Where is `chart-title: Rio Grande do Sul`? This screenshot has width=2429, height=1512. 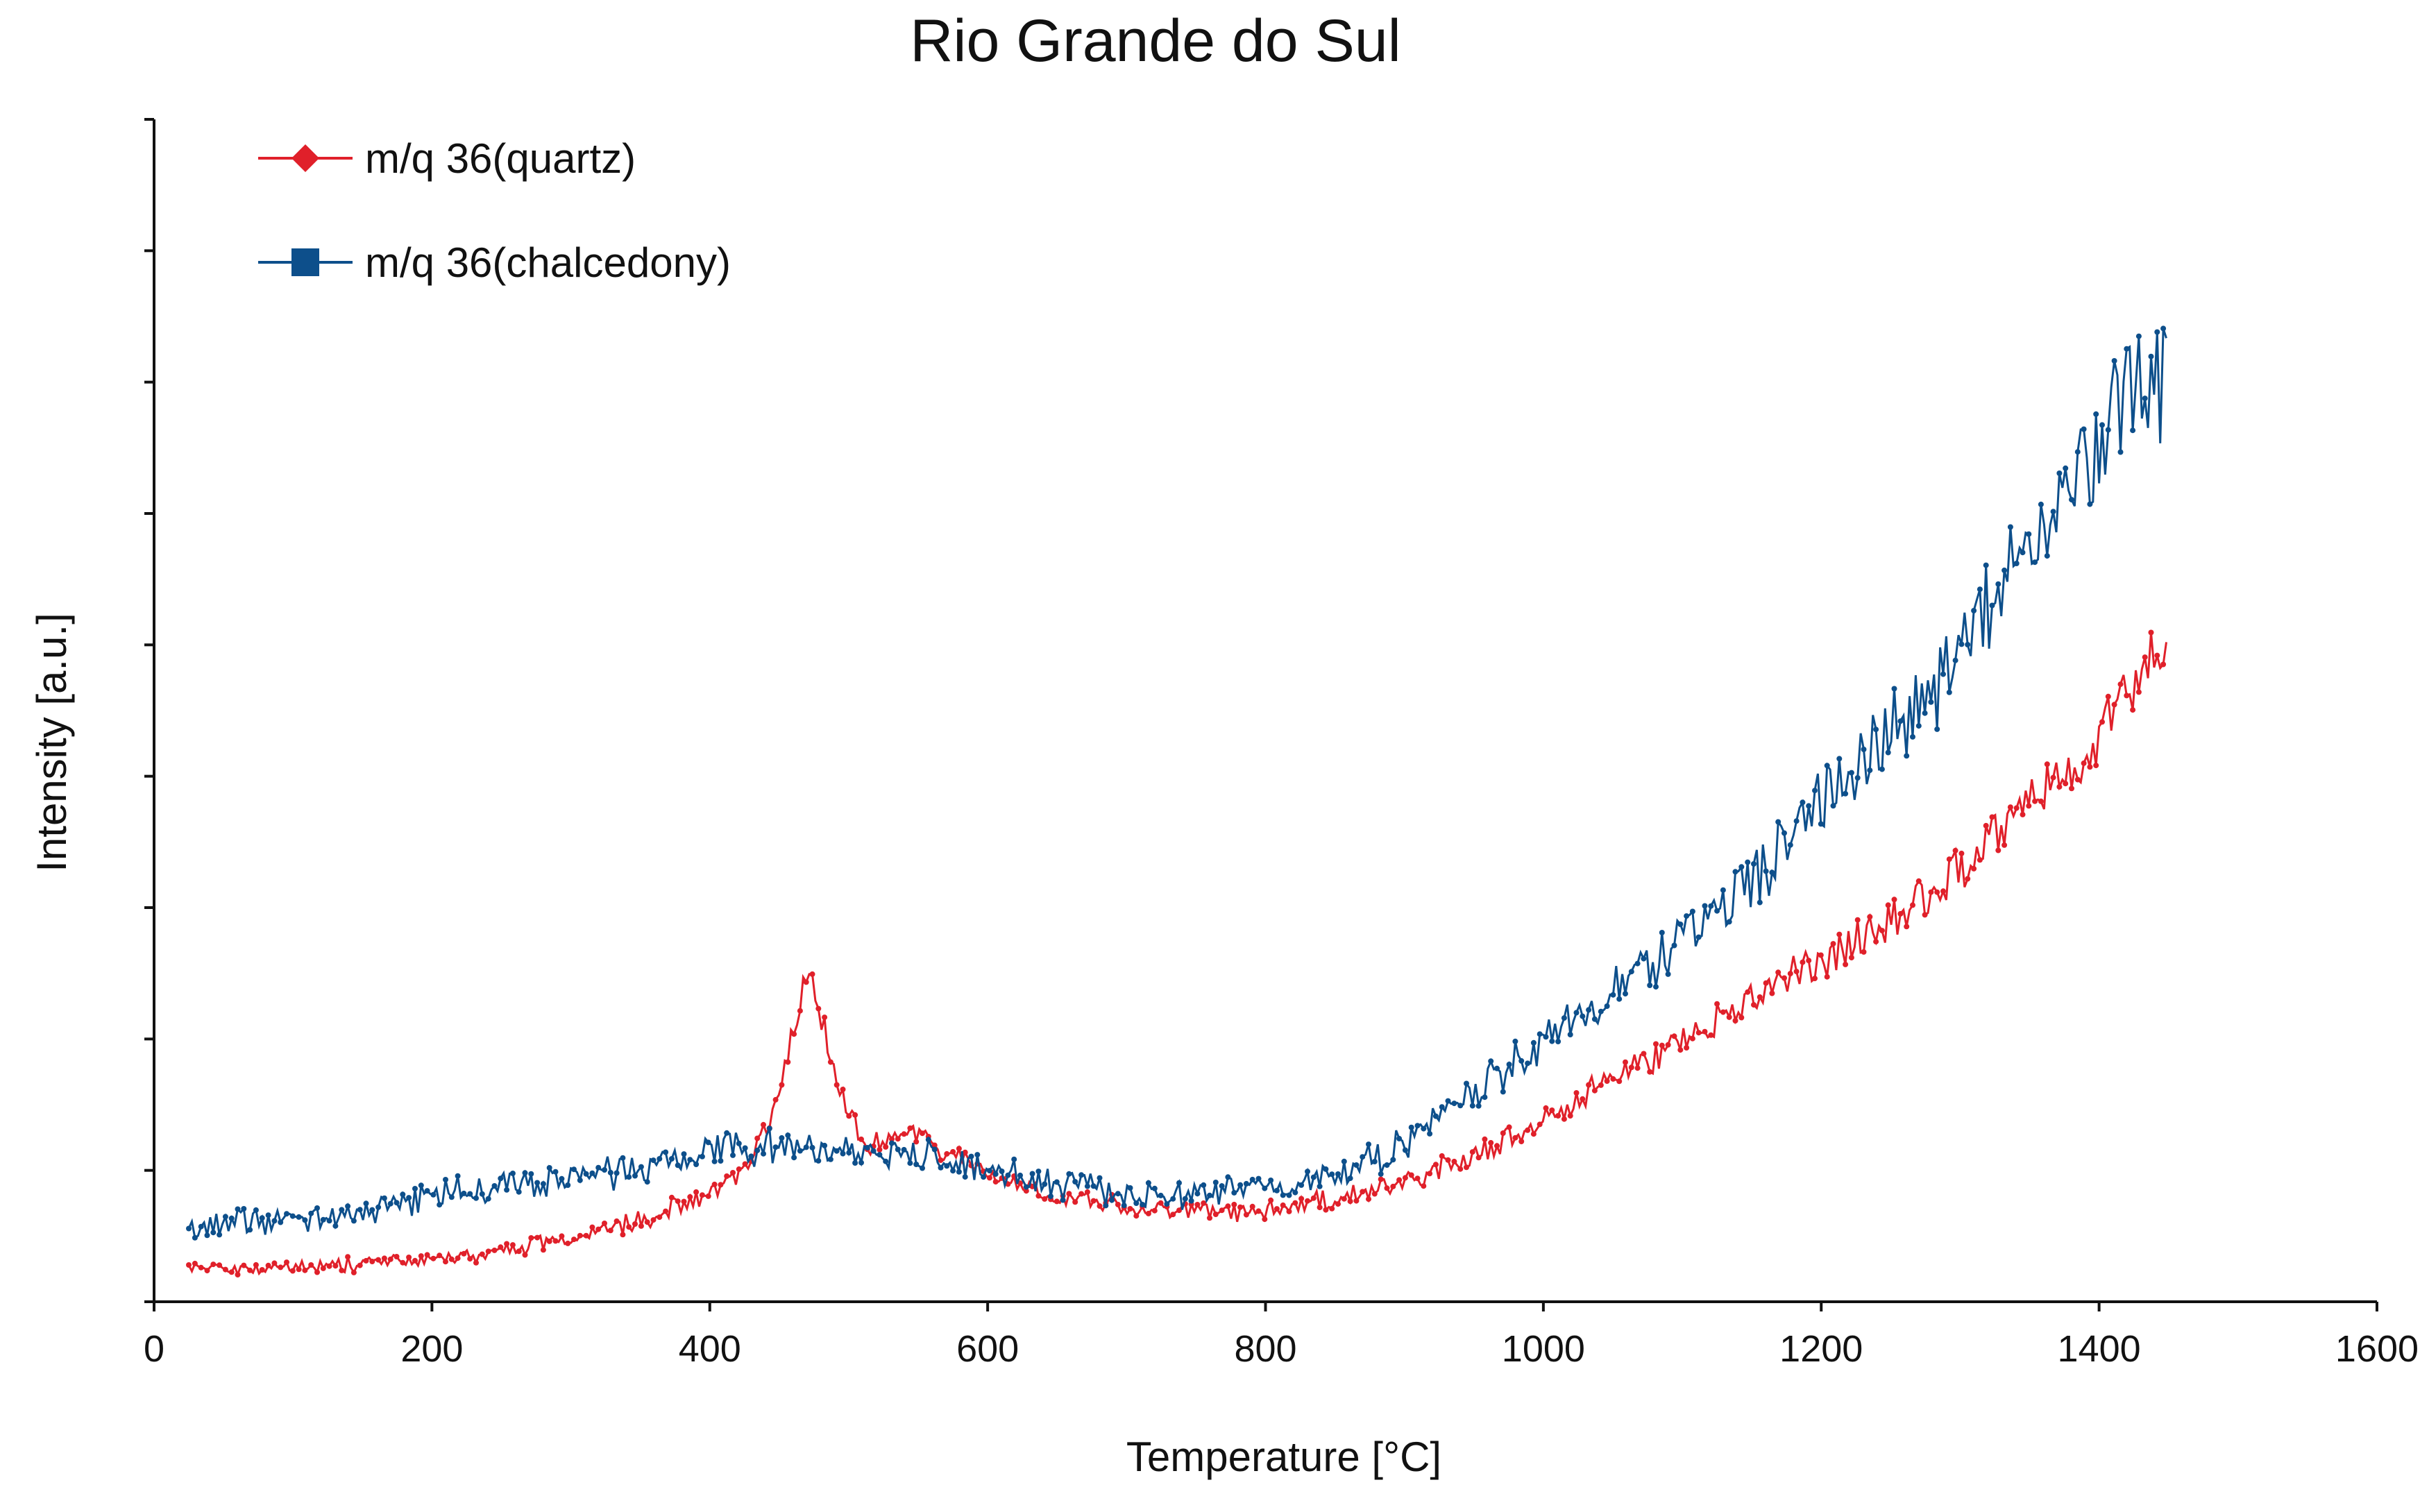 chart-title: Rio Grande do Sul is located at coordinates (1155, 41).